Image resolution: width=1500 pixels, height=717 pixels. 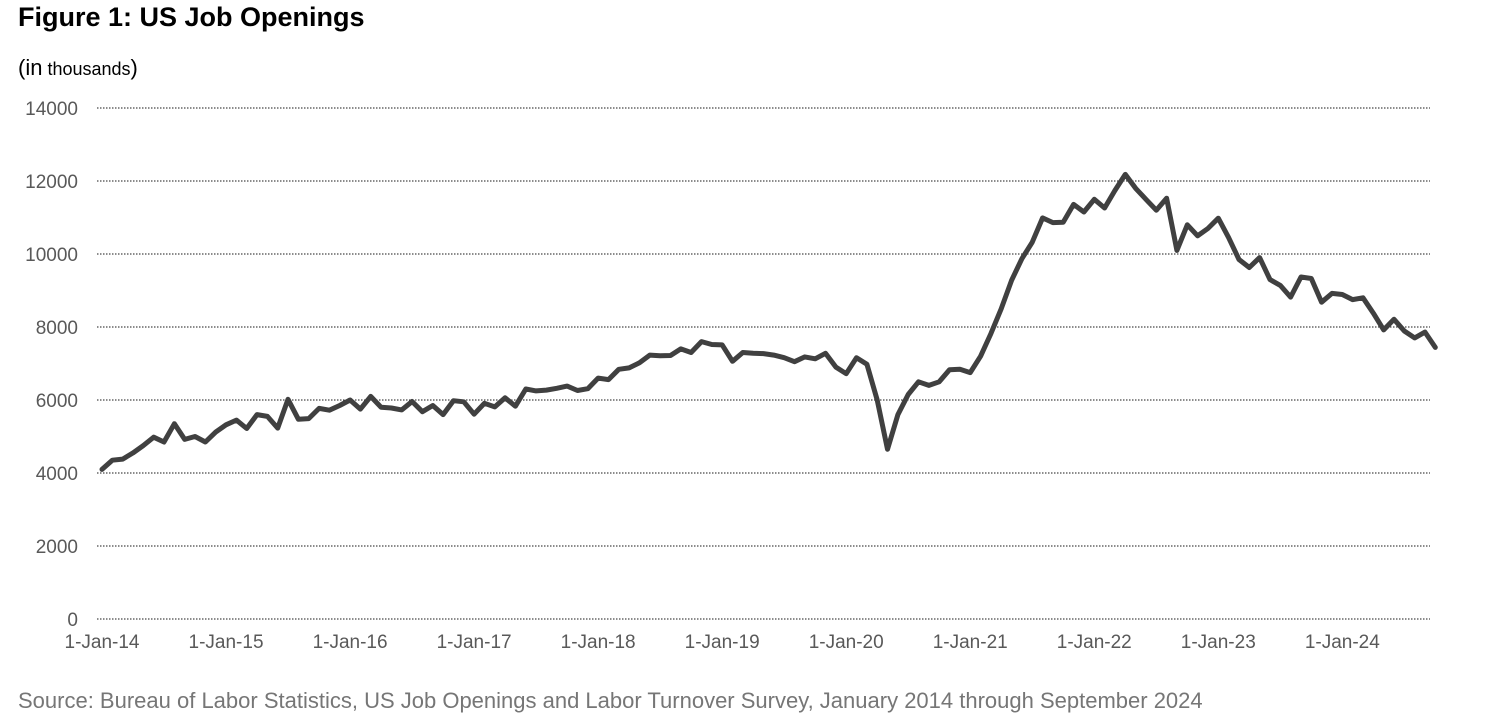 I want to click on chart-title: Figure 1: US Job Openings, so click(x=191, y=17).